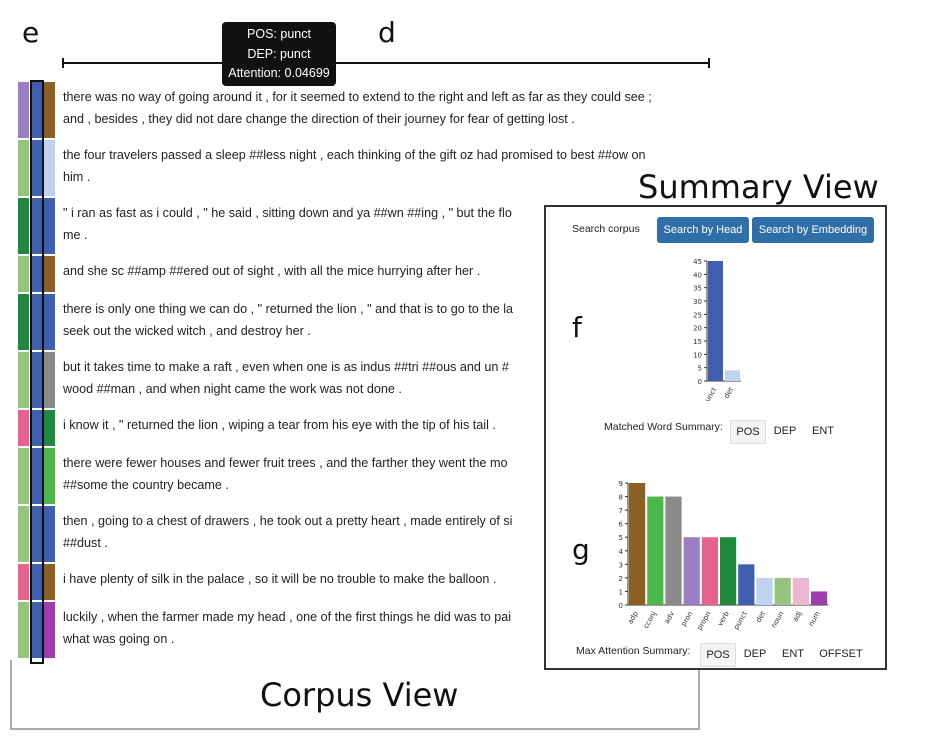  What do you see at coordinates (697, 275) in the screenshot?
I see `y-tick-label: 40` at bounding box center [697, 275].